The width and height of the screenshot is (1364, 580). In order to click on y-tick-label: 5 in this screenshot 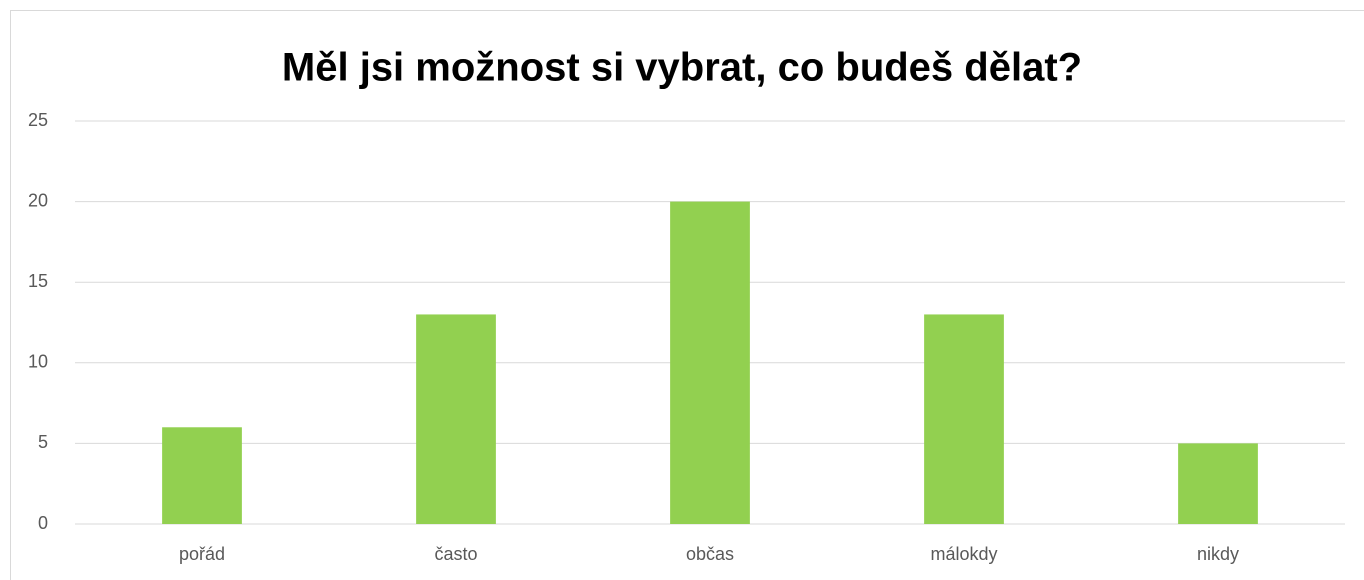, I will do `click(43, 442)`.